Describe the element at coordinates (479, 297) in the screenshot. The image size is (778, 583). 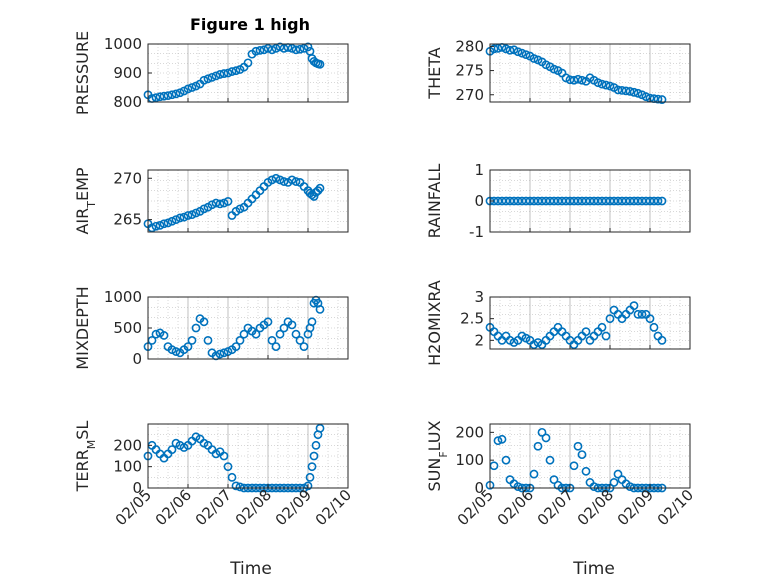
I see `y-tick-label: 3` at that location.